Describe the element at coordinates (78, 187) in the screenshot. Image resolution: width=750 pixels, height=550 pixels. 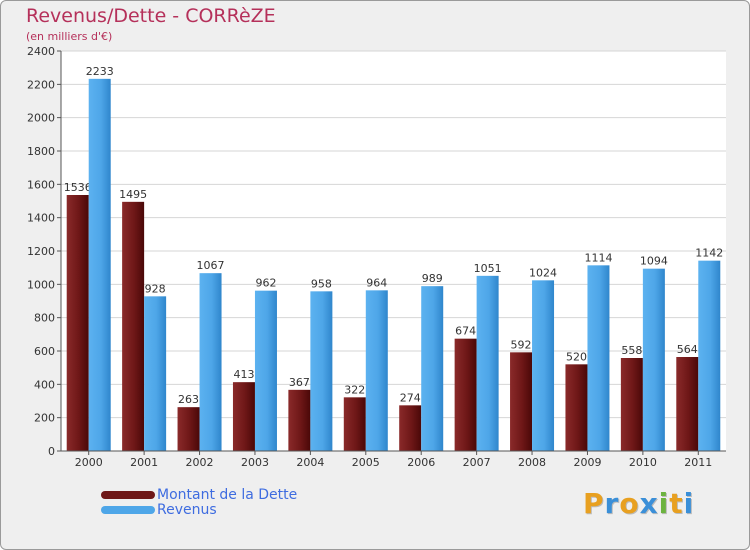
I see `data-label-debt: 1536` at that location.